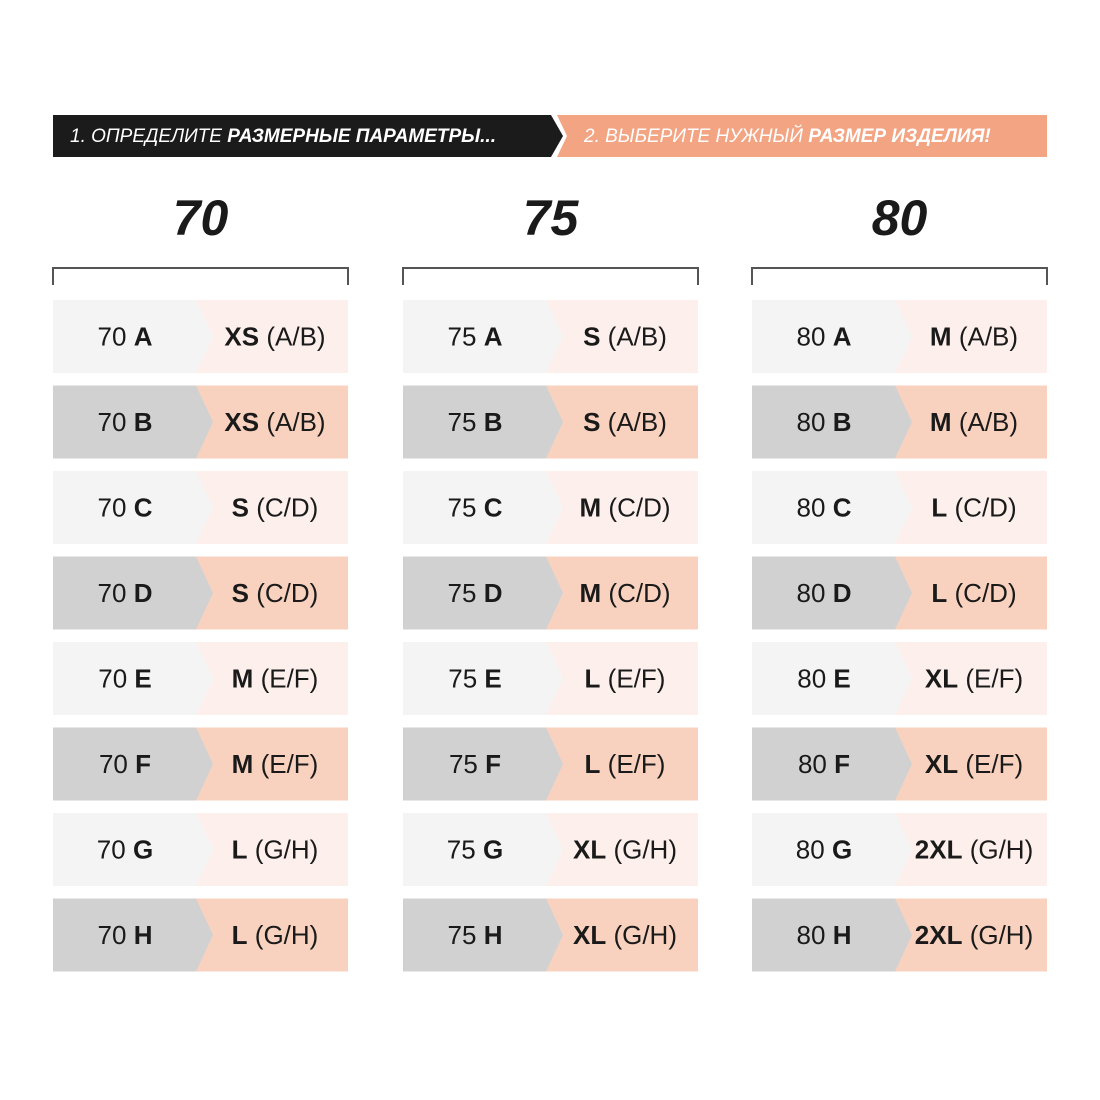 Image resolution: width=1100 pixels, height=1100 pixels. Describe the element at coordinates (974, 422) in the screenshot. I see `product-size: M (A/B)` at that location.